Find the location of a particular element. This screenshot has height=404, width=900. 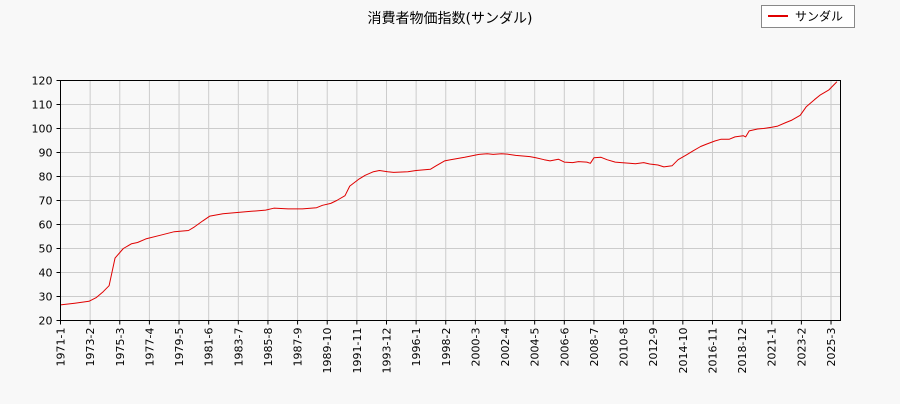

y-axis: 20 30 40 50 60 70 80 90 100 110 120 is located at coordinates (46, 201).